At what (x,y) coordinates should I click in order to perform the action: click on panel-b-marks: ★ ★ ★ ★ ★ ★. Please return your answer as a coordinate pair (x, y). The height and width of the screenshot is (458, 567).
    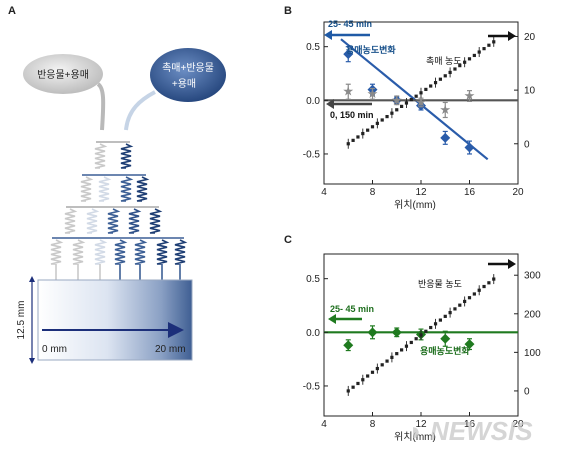
    Looking at the image, I should click on (421, 98).